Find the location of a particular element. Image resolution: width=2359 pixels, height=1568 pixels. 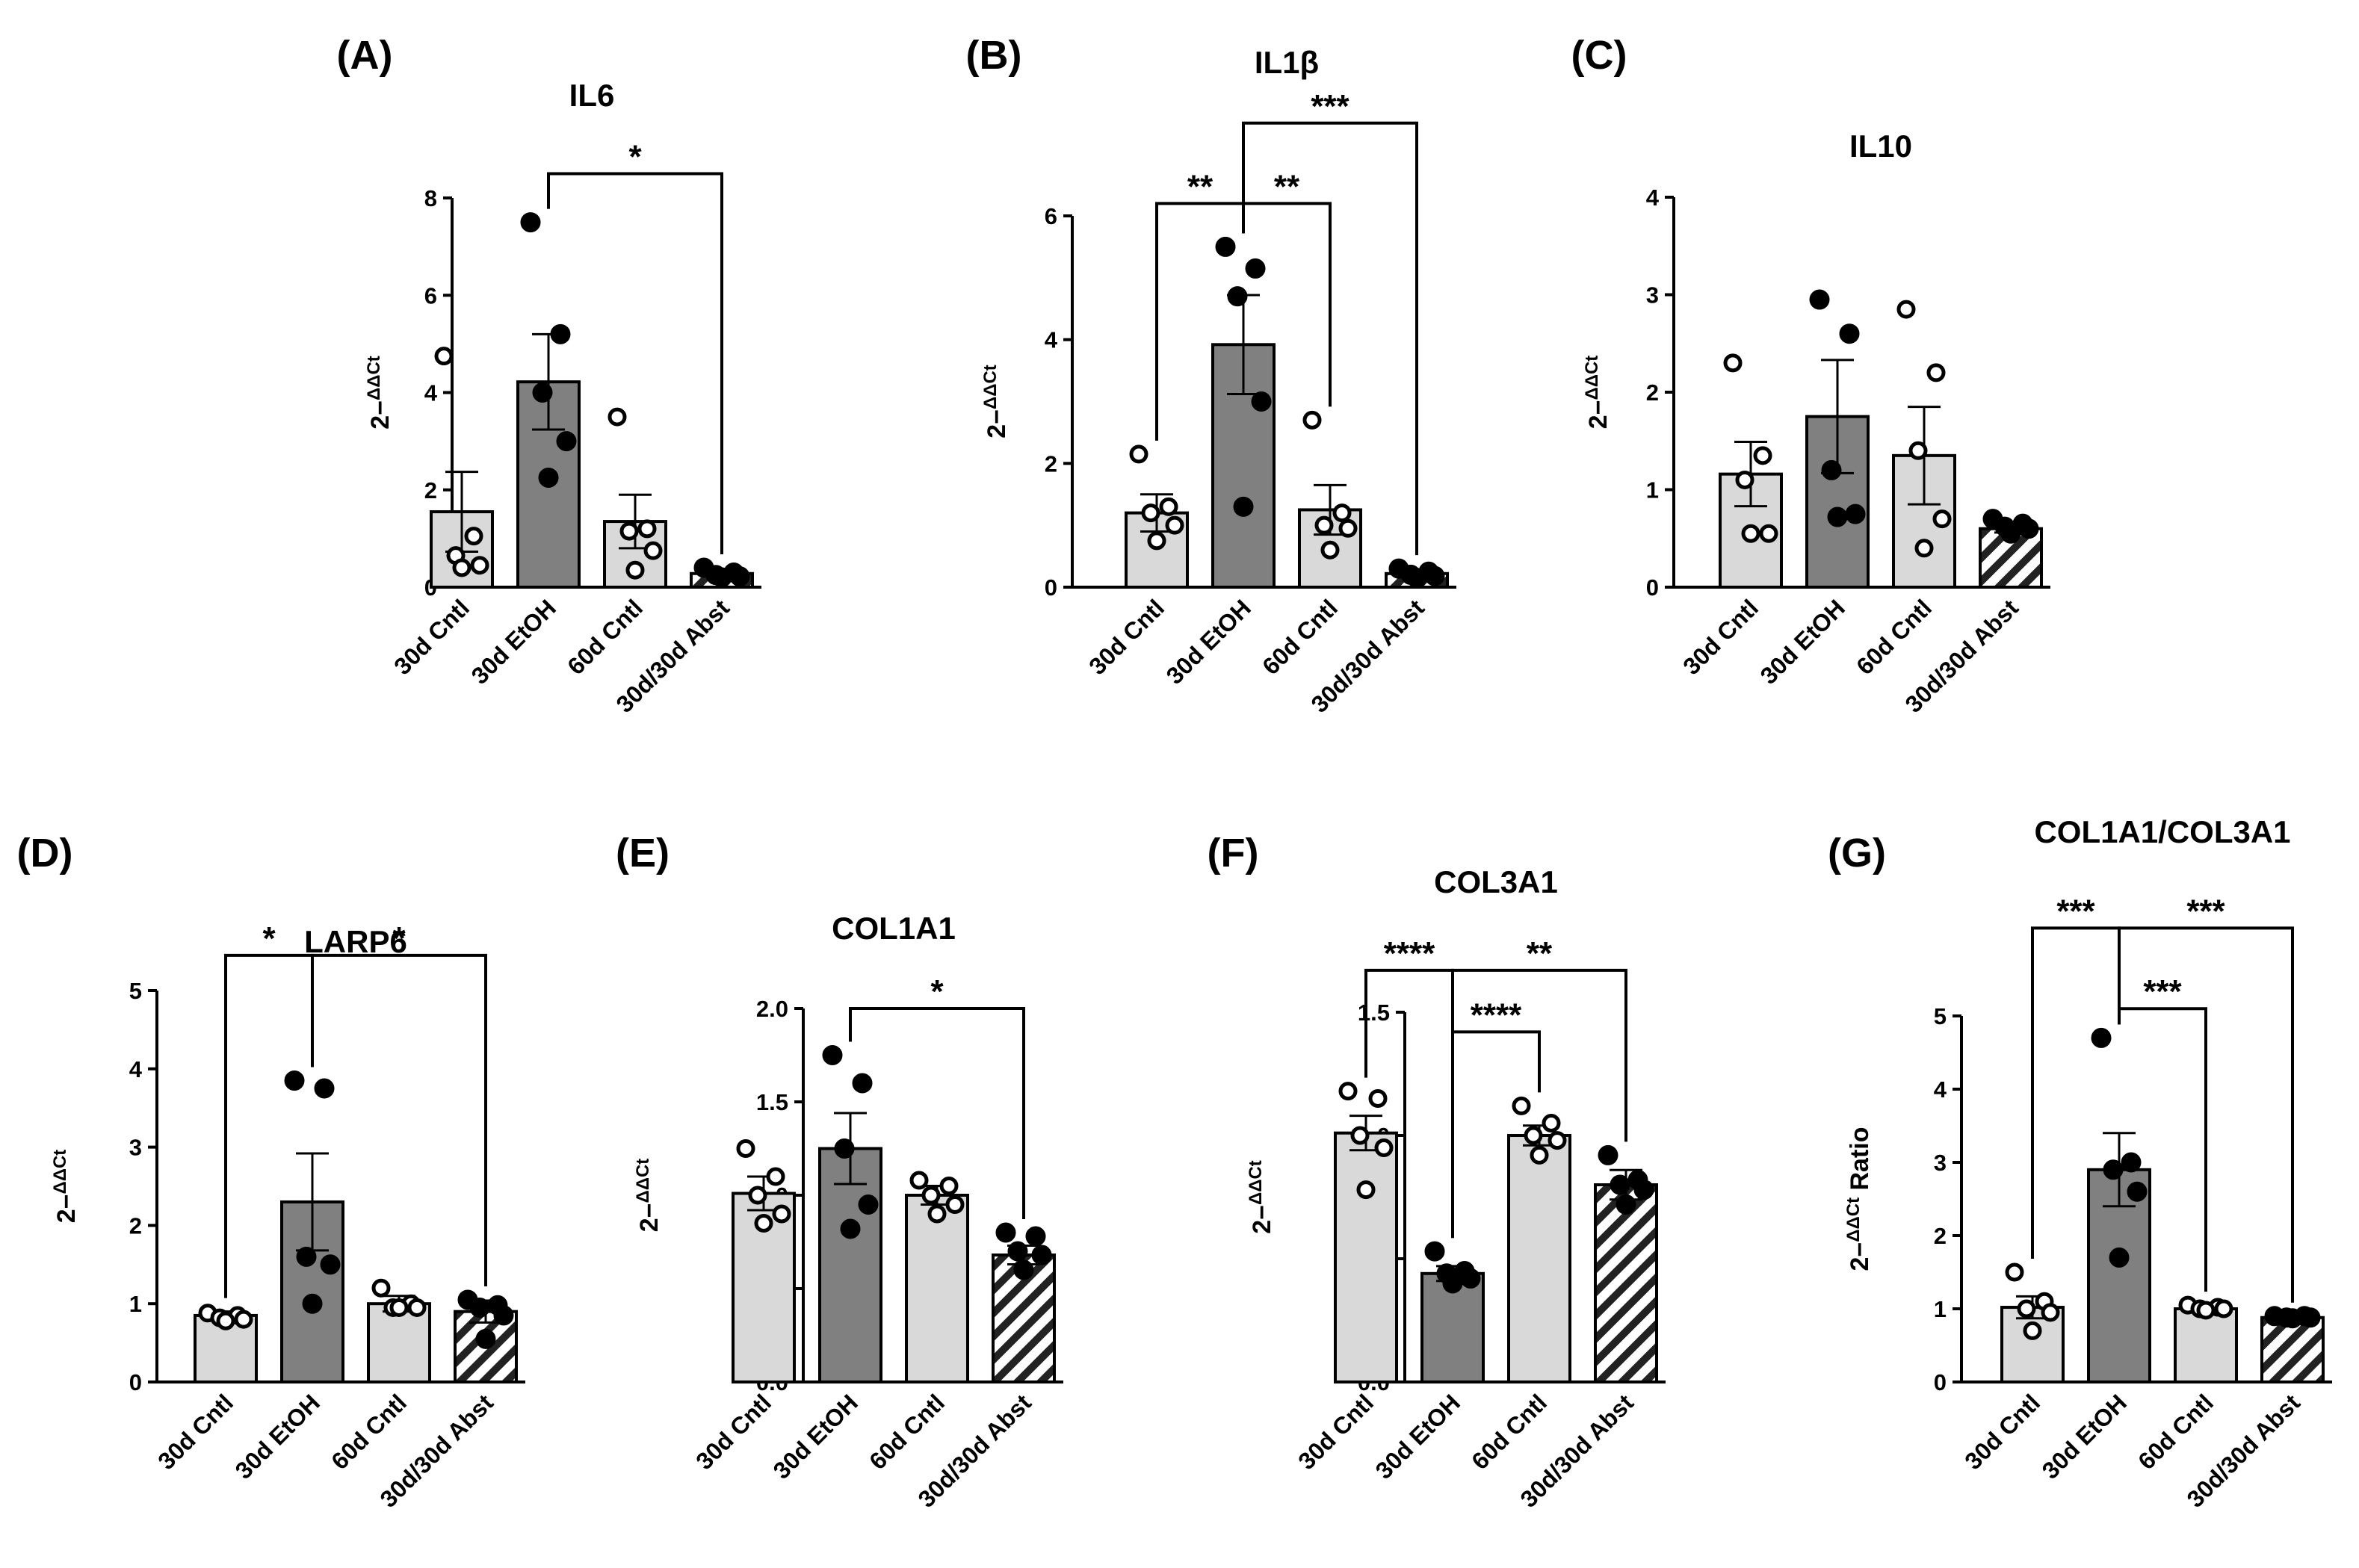

significance-label: *** is located at coordinates (2205, 911).